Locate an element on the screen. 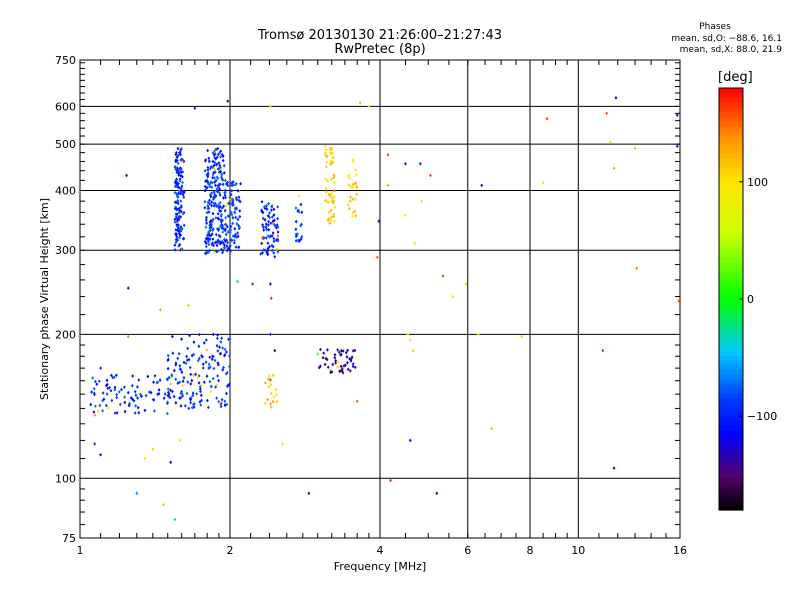 The image size is (800, 600). y-tick-label: 400 is located at coordinates (65, 190).